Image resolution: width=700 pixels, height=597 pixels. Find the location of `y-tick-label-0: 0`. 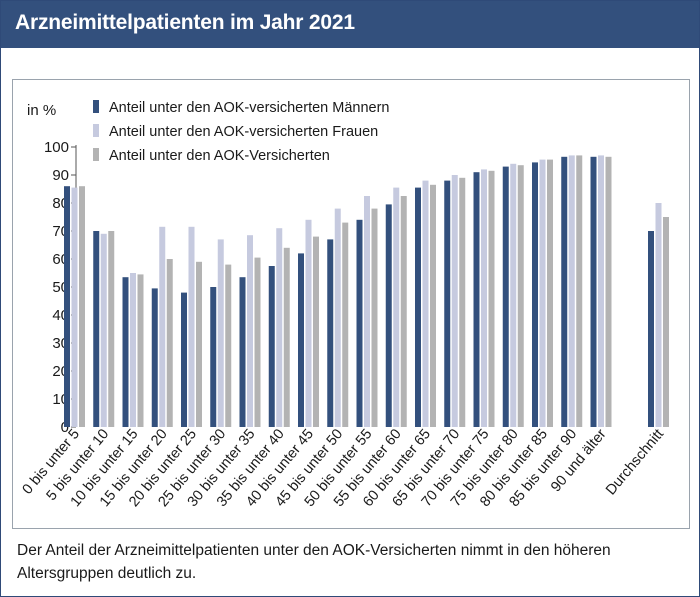

y-tick-label-0: 0 is located at coordinates (65, 427).